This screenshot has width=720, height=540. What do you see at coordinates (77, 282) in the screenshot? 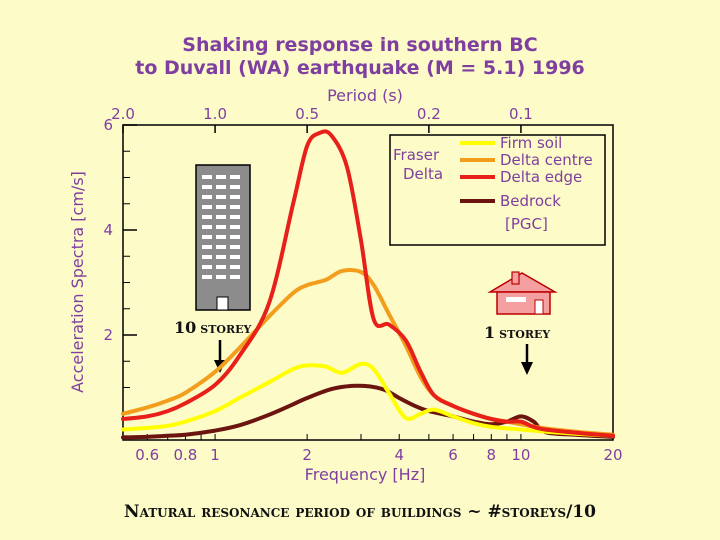
I see `y-axis-label: Acceleration Spectra [cm/s]` at bounding box center [77, 282].